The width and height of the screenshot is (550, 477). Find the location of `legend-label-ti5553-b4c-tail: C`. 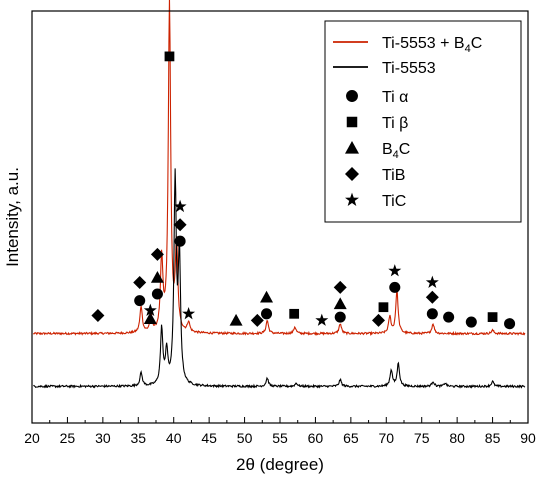

legend-label-ti5553-b4c-tail: C is located at coordinates (477, 43).